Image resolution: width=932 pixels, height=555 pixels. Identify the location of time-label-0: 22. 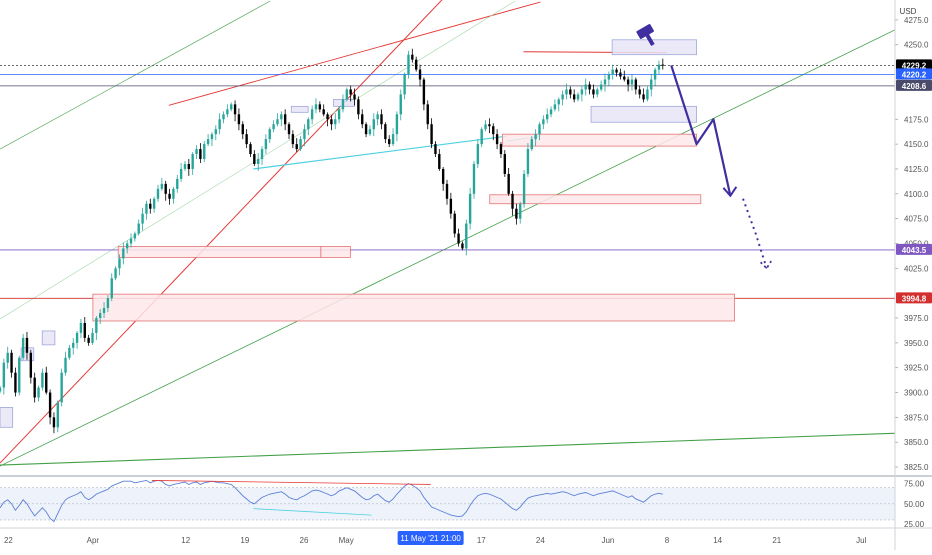
(8, 540).